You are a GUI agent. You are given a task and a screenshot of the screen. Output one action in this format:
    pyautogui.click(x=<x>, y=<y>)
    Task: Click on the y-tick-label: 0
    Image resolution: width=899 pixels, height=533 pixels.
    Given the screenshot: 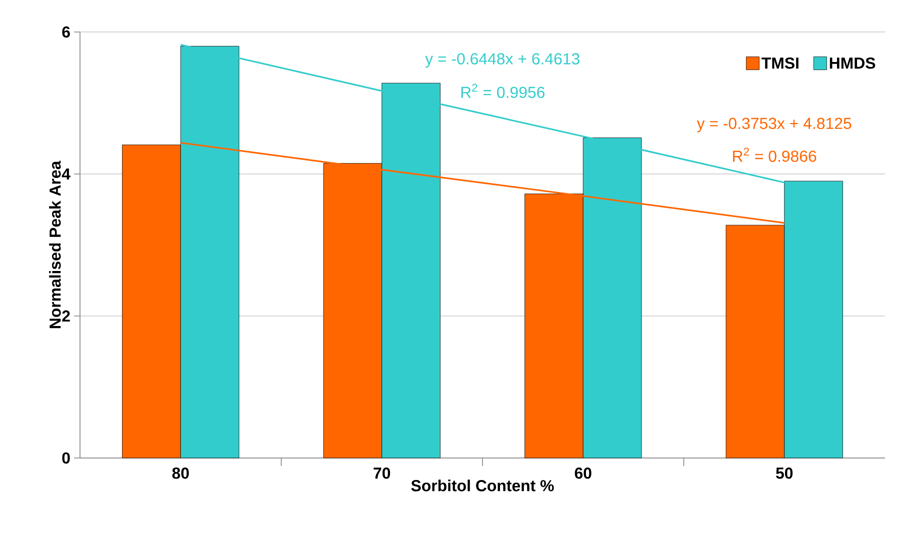 What is the action you would take?
    pyautogui.click(x=66, y=458)
    